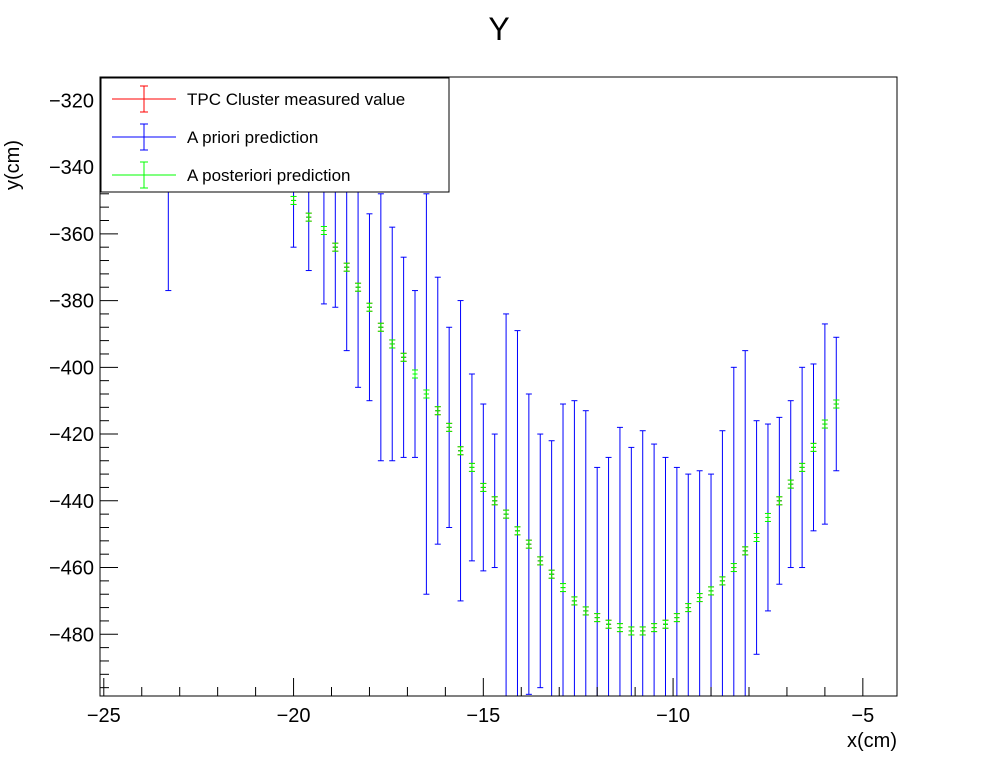 This screenshot has height=774, width=998. What do you see at coordinates (872, 741) in the screenshot?
I see `x-axis-title: x(cm)` at bounding box center [872, 741].